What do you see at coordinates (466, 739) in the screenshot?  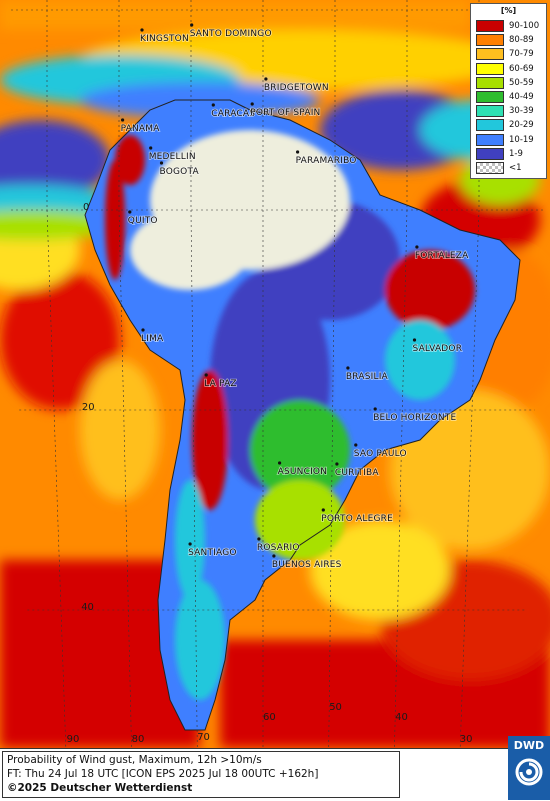 I see `graticule-label: 30` at bounding box center [466, 739].